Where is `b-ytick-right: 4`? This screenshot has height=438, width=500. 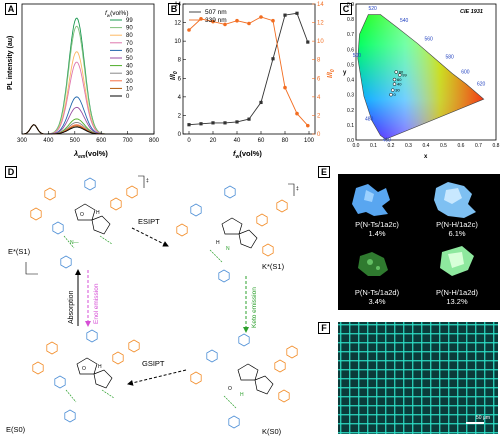
b-ytick-right: 4 is located at coordinates (319, 98).